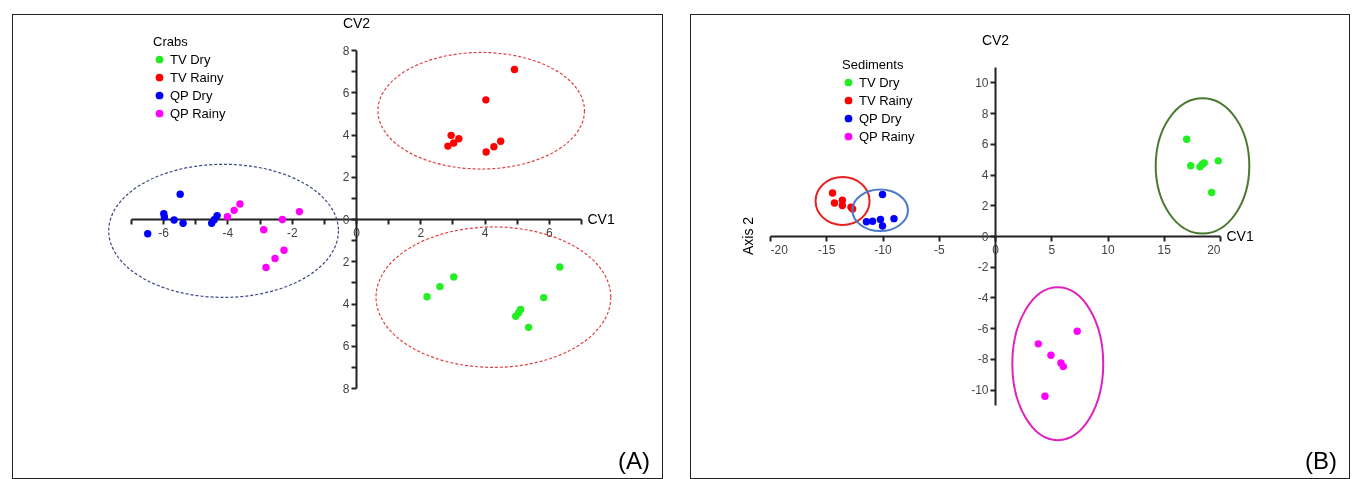 This screenshot has width=1352, height=479. I want to click on text: Axis 2, so click(748, 236).